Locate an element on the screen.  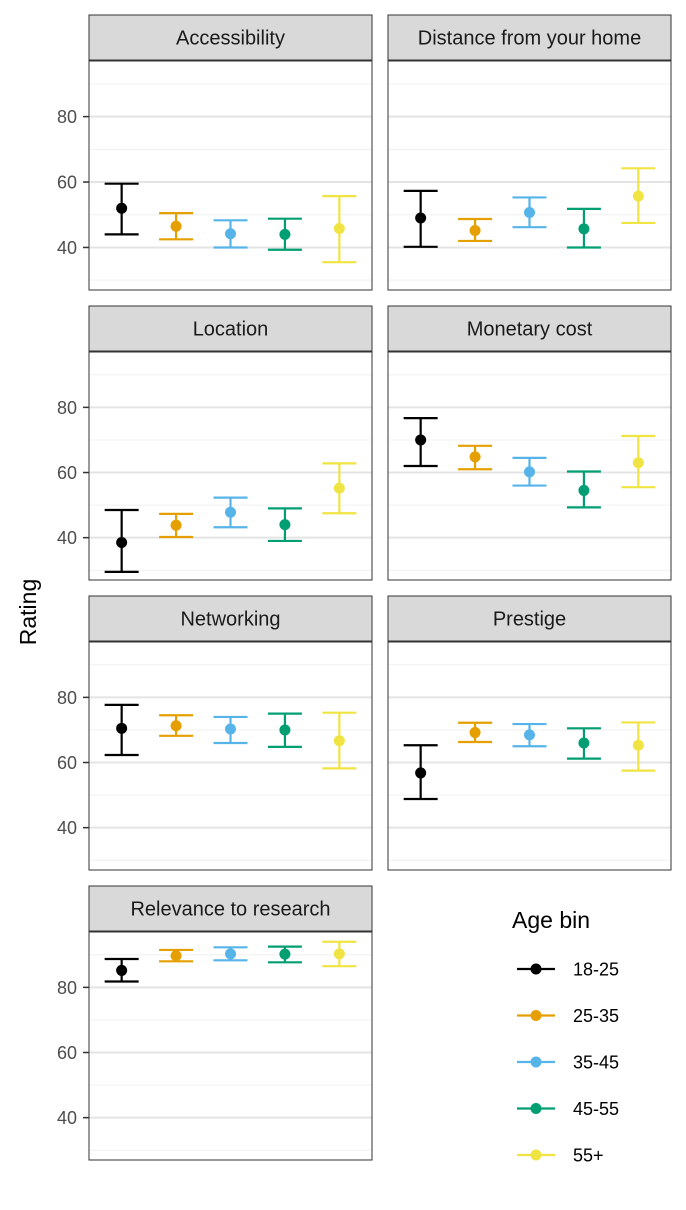
panel-4: Monetary cost is located at coordinates (529, 443).